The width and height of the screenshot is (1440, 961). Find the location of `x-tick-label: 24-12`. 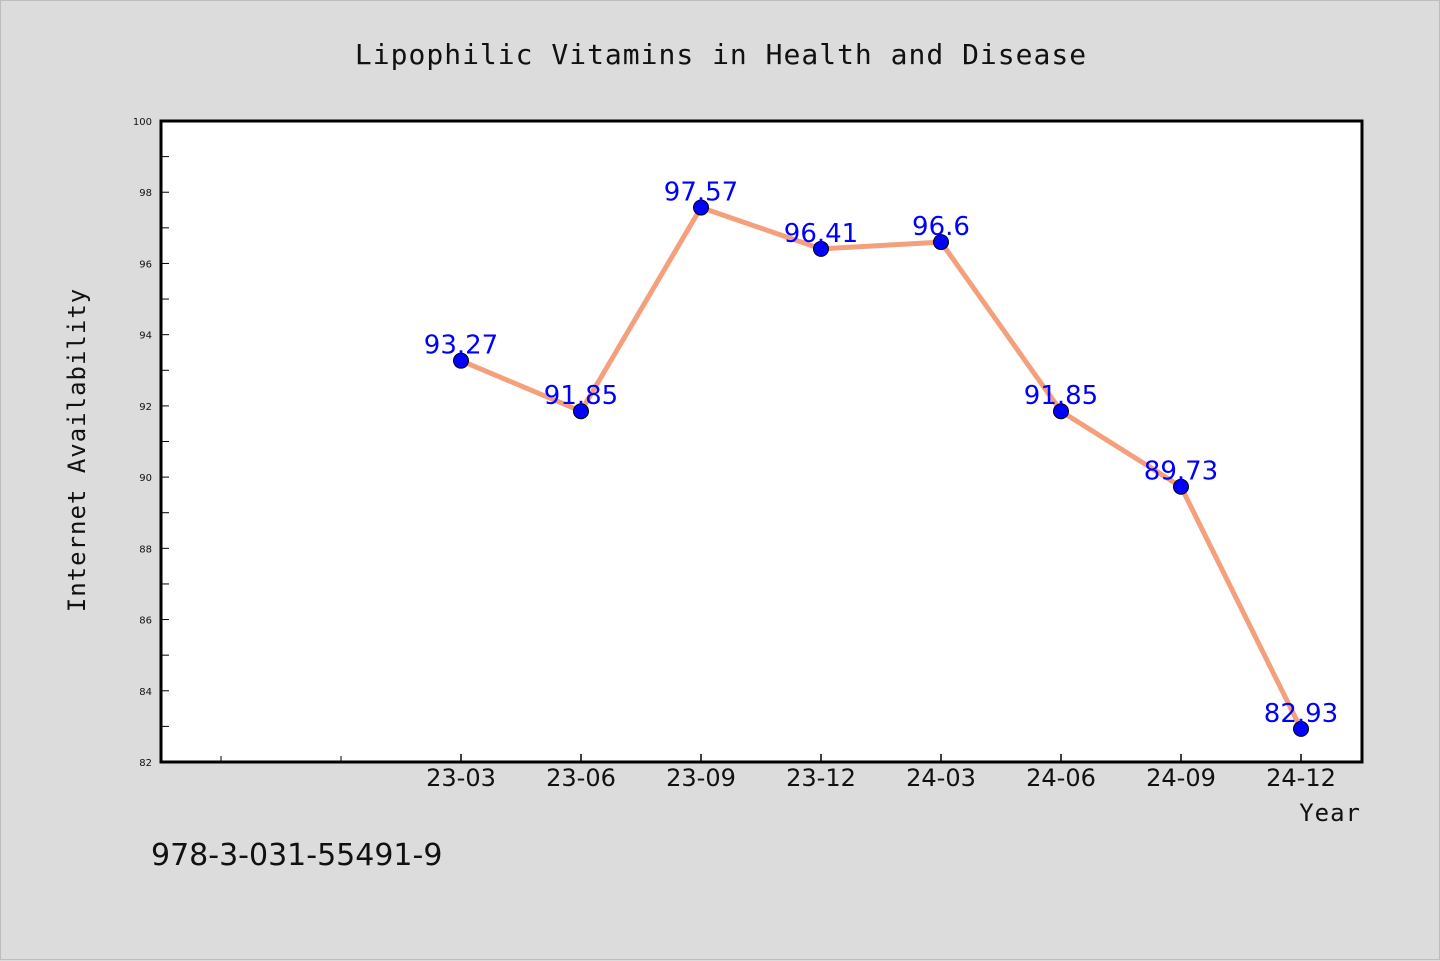

x-tick-label: 24-12 is located at coordinates (1301, 778).